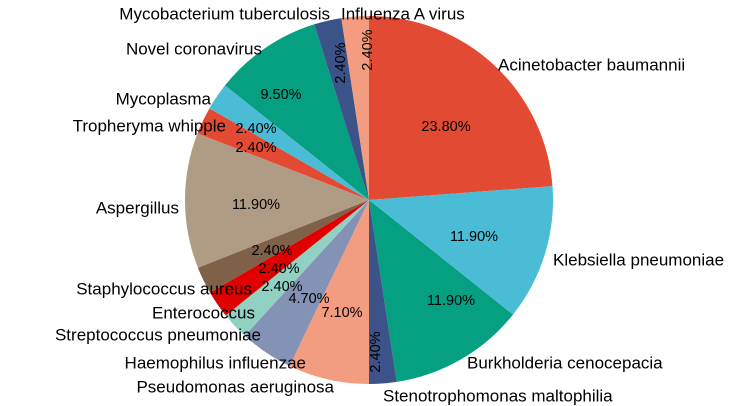  What do you see at coordinates (368, 49) in the screenshot?
I see `pct-label-influenza-a-virus: 2.40%` at bounding box center [368, 49].